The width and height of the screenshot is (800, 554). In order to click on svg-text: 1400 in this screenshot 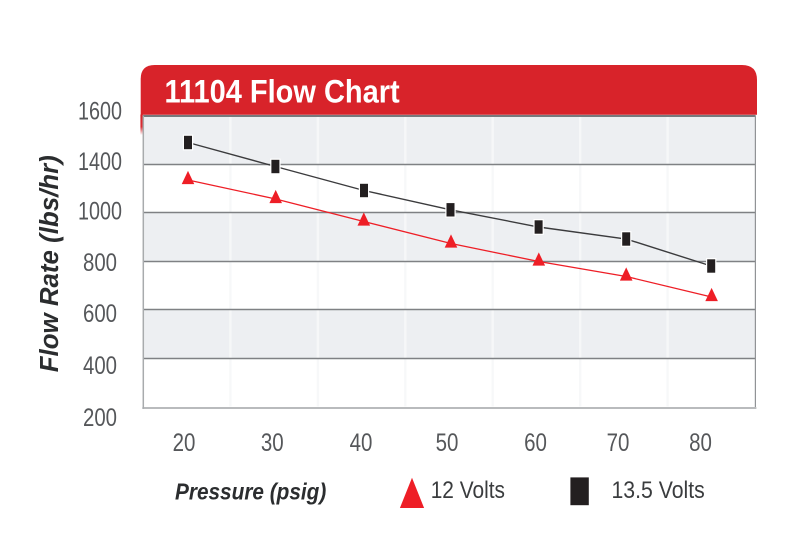, I will do `click(100, 162)`.